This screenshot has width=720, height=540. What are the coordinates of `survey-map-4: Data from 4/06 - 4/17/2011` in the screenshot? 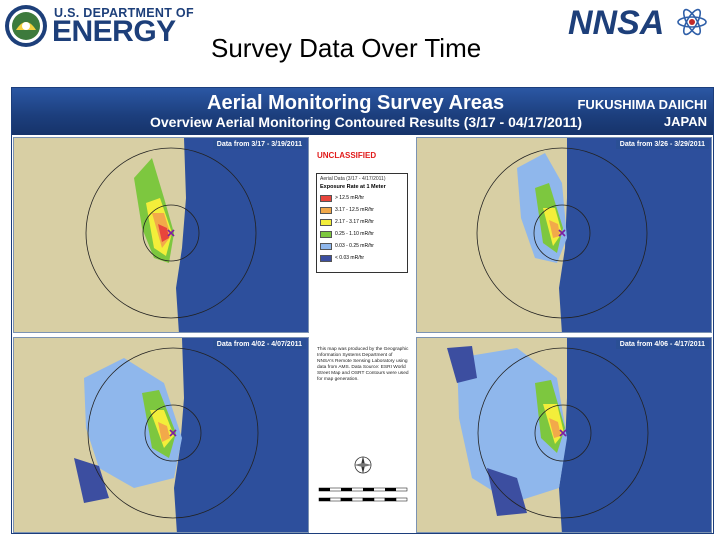 It's located at (564, 435).